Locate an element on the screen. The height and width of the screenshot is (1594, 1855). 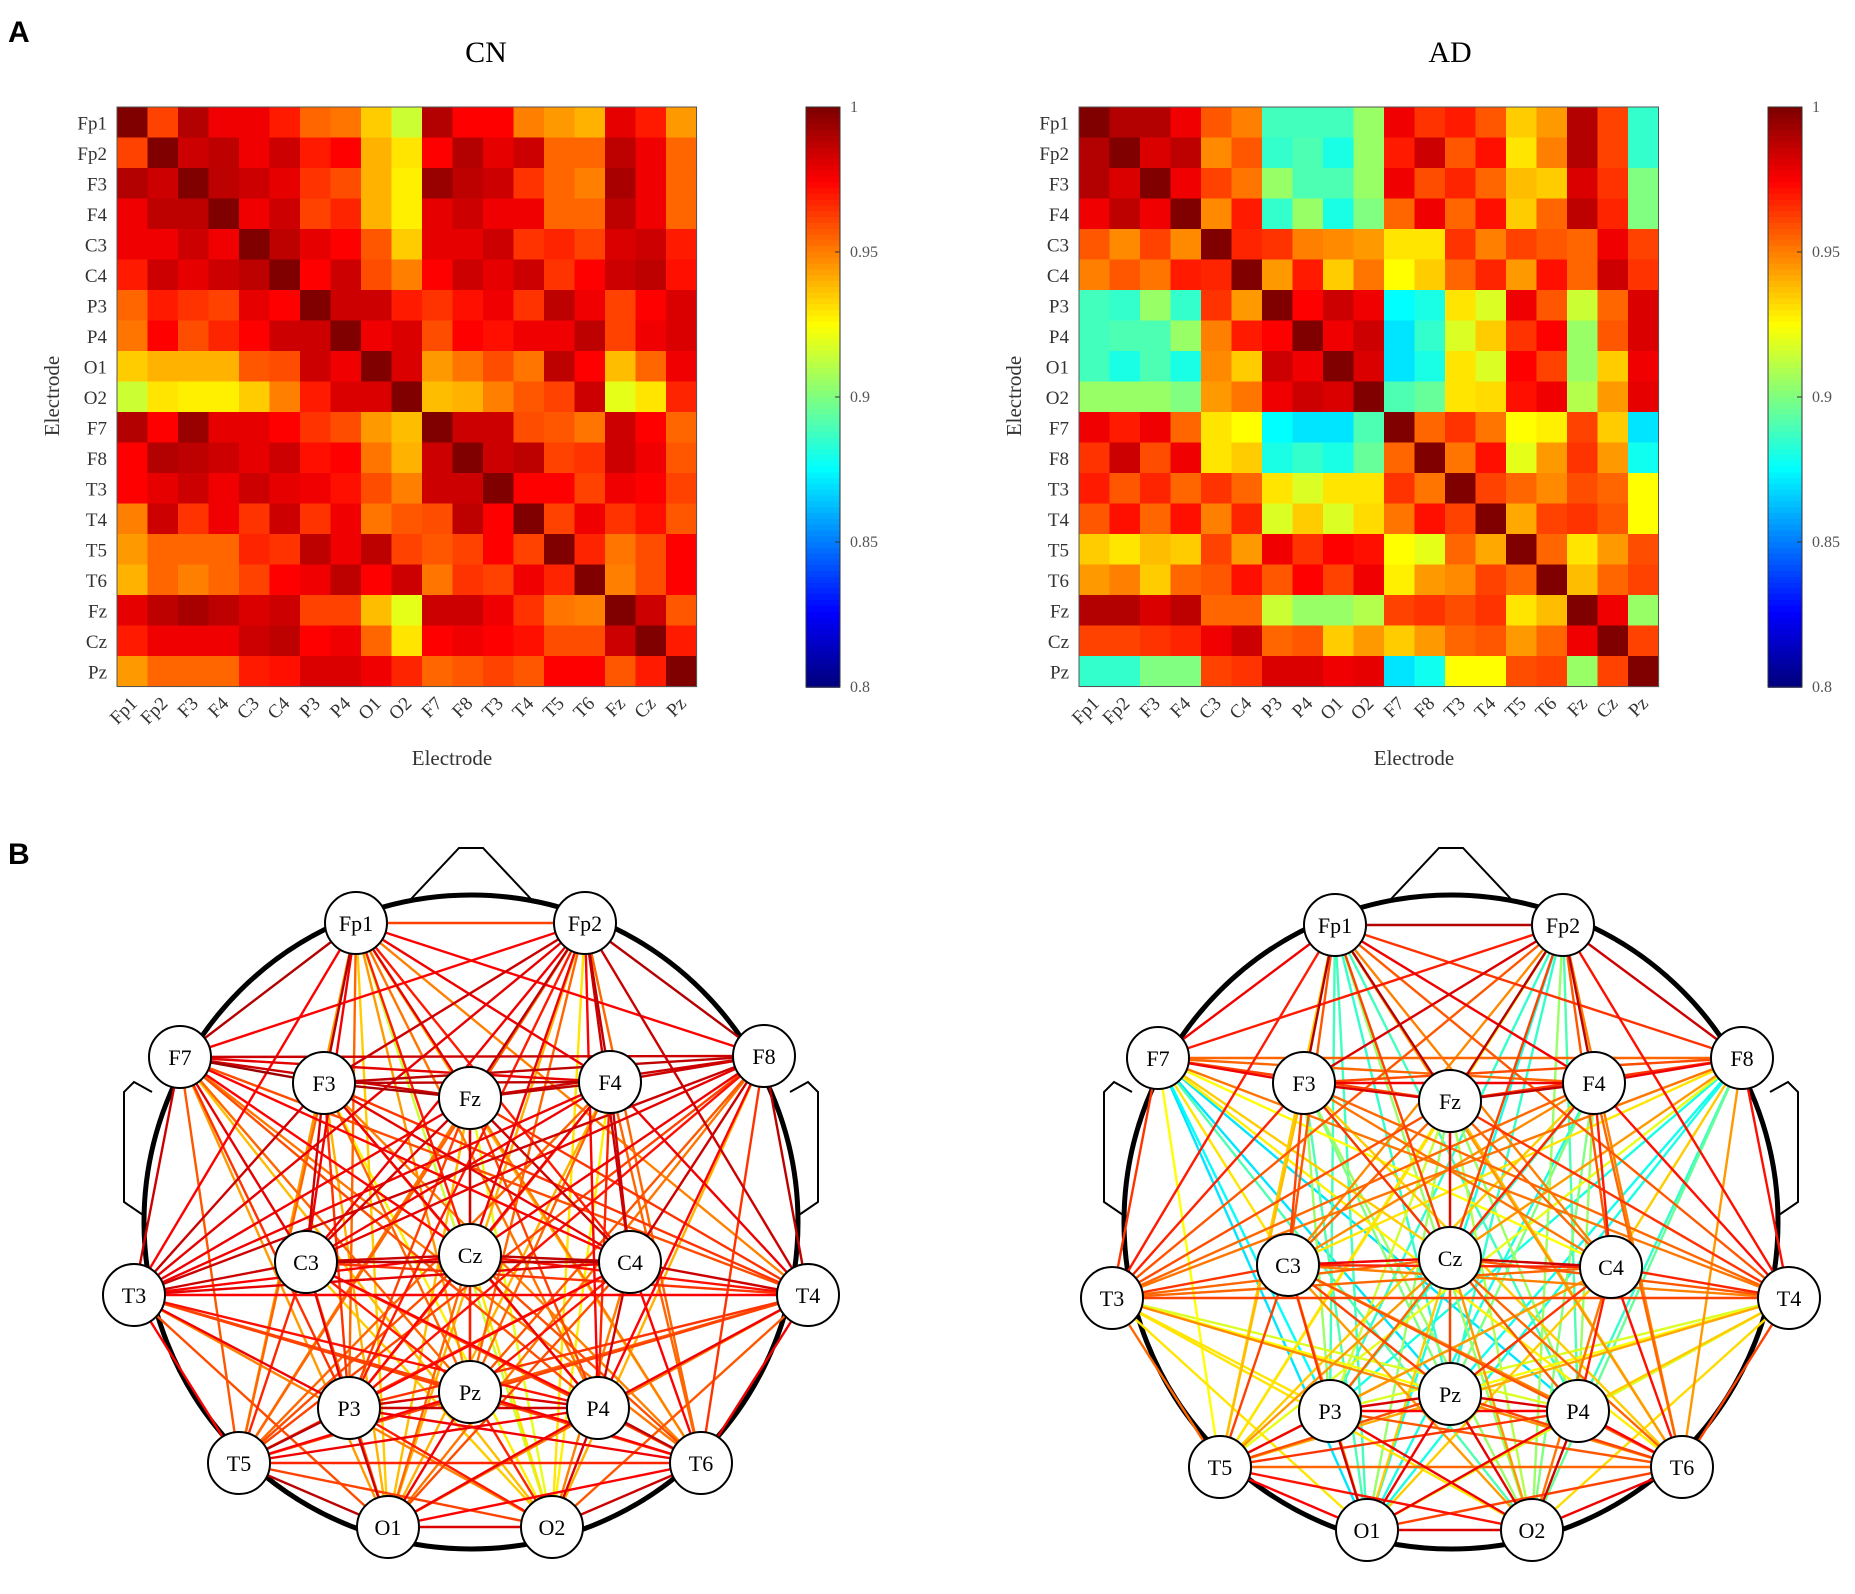
ad-edge-O1-T3 is located at coordinates (1239, 1414).